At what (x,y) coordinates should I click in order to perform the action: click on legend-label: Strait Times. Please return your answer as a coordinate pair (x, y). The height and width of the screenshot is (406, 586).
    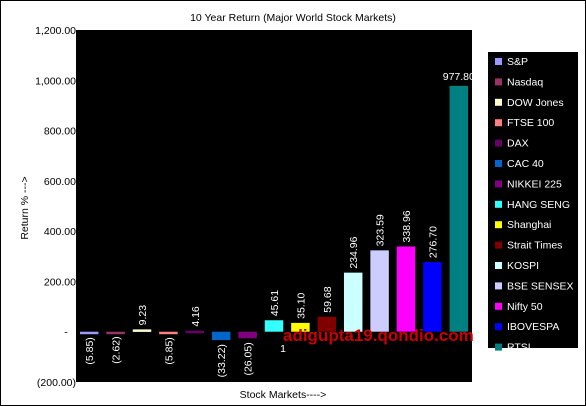
    Looking at the image, I should click on (534, 246).